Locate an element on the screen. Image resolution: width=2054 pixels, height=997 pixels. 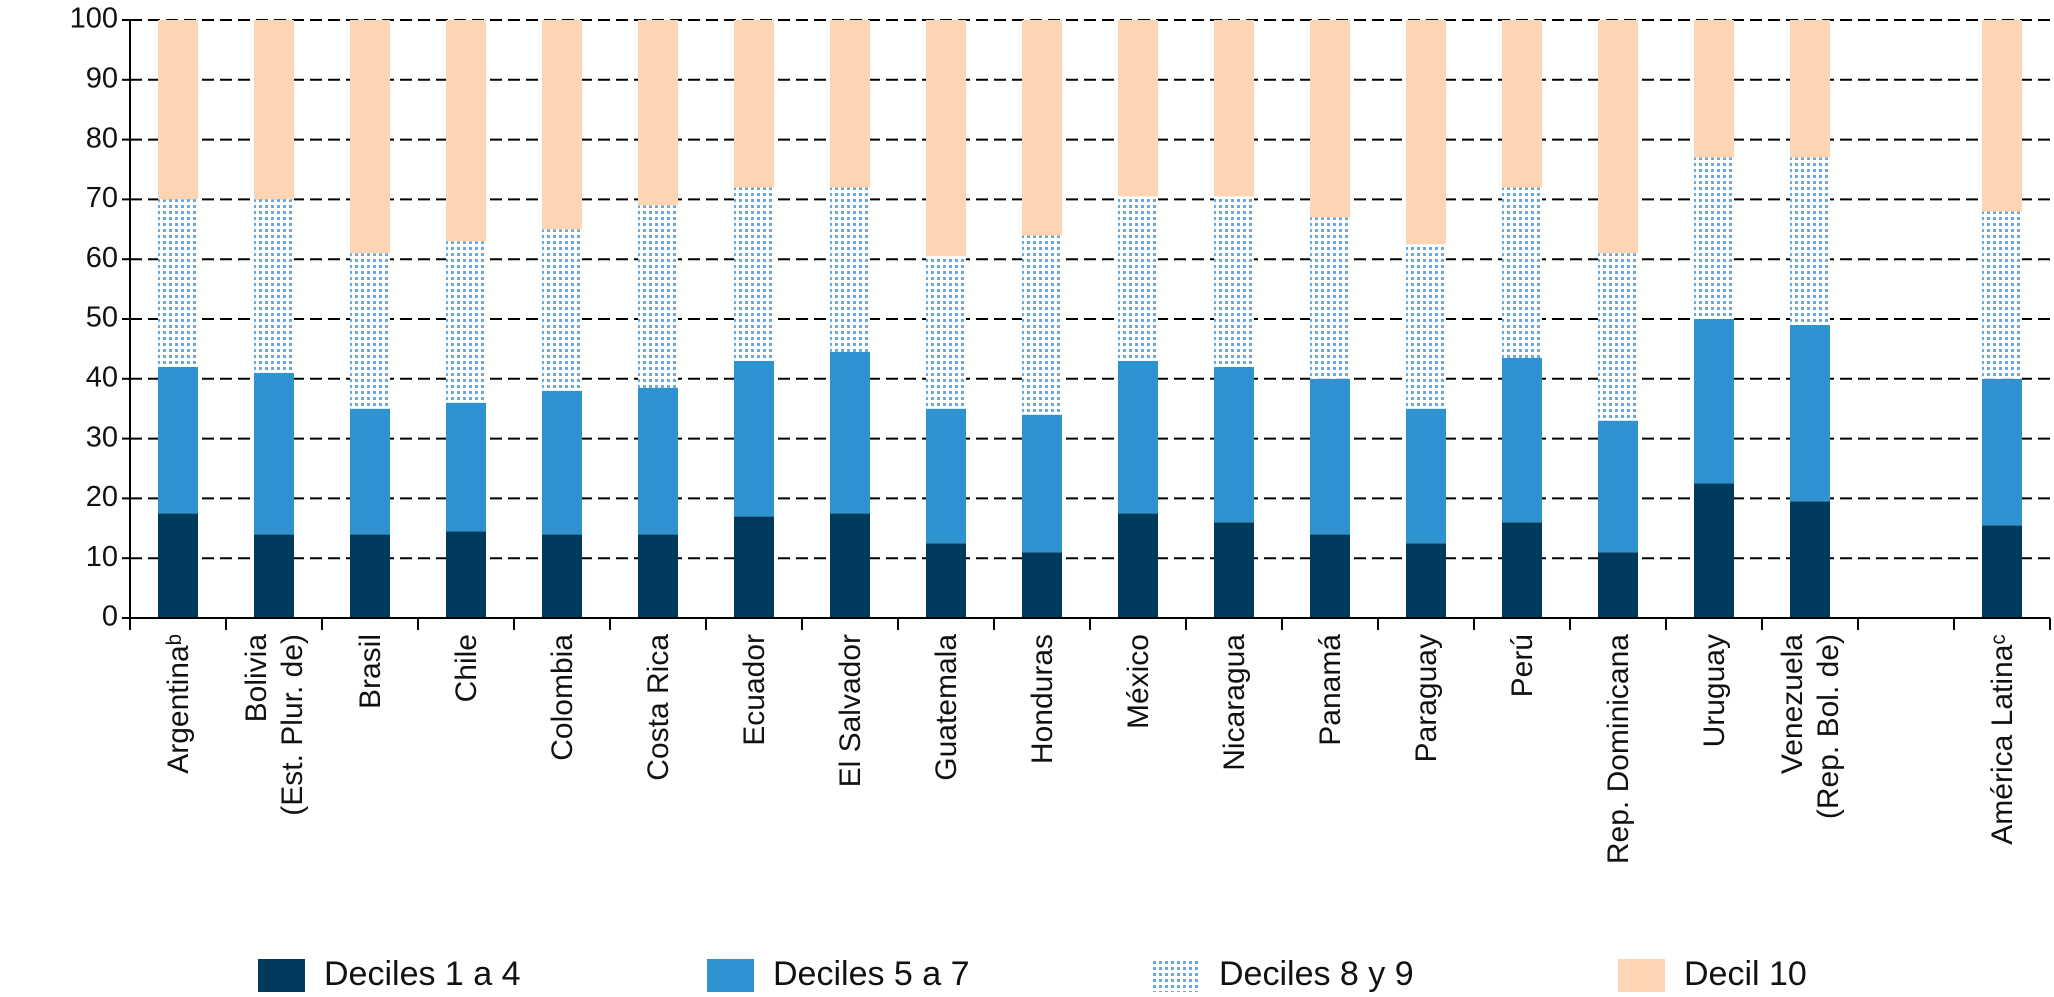
x-tick-label: América Latinaᶜ is located at coordinates (2002, 739).